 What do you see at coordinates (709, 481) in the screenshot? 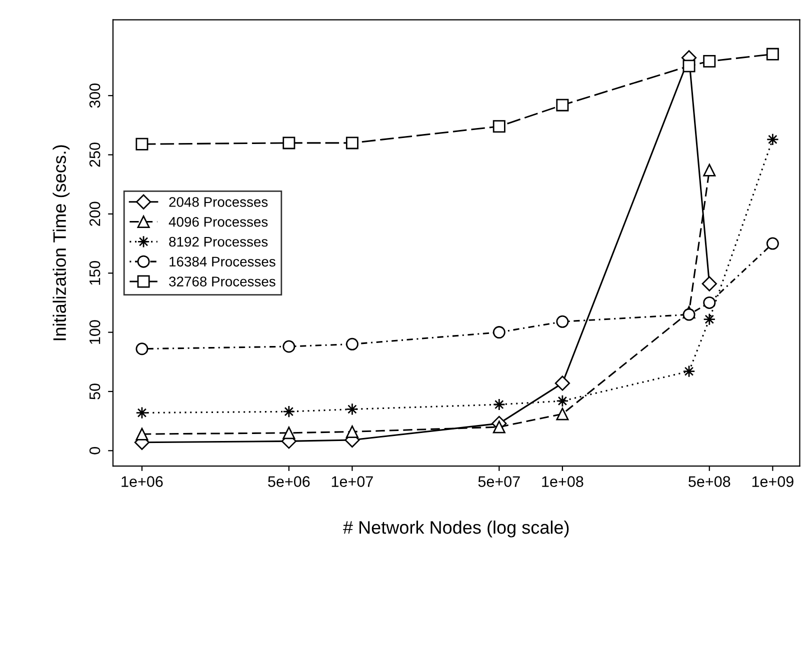
I see `x-tick-label: 5e+08` at bounding box center [709, 481].